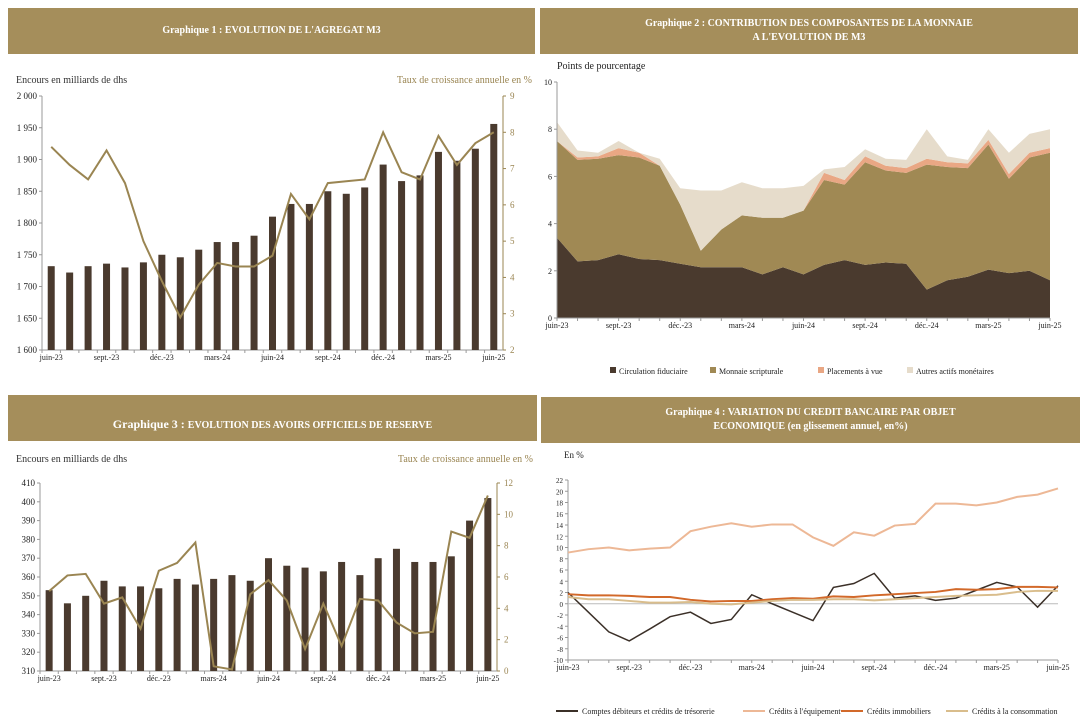 The image size is (1085, 727). I want to click on legend-label: Placements à vue, so click(855, 371).